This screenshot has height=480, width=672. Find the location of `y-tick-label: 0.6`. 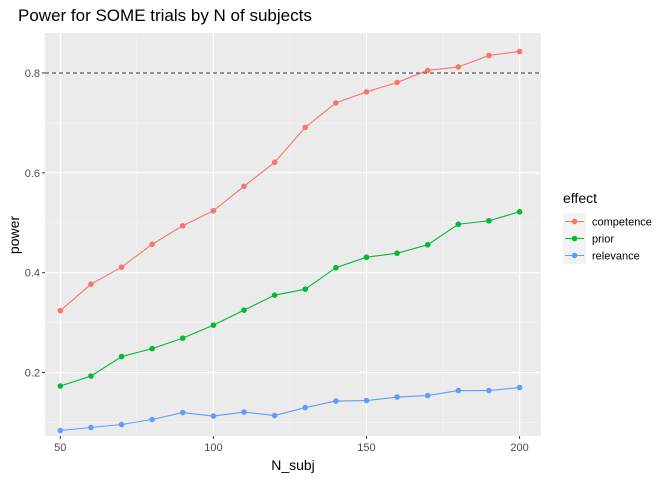

y-tick-label: 0.6 is located at coordinates (32, 174).